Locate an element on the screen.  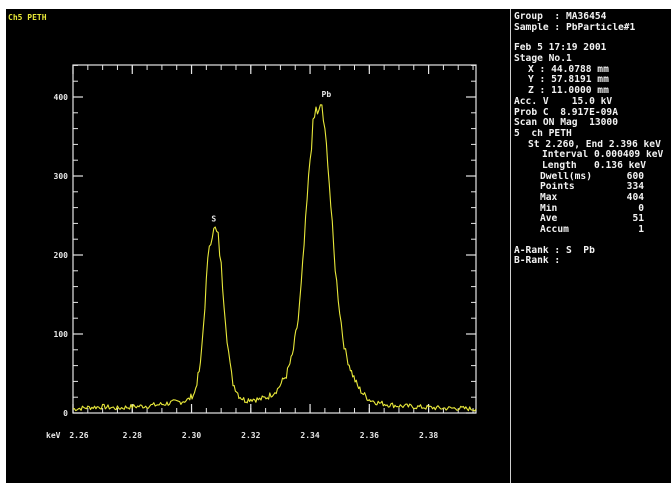
group-line: Group : MA36454 is located at coordinates (560, 17).